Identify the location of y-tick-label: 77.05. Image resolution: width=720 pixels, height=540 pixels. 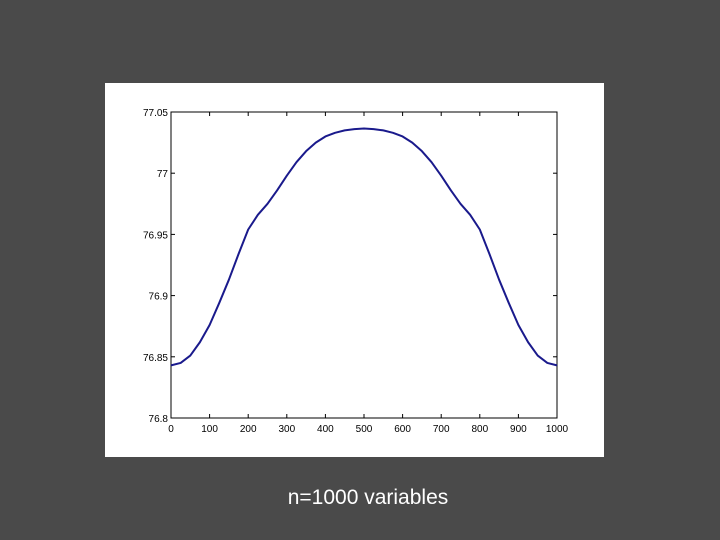
(155, 113).